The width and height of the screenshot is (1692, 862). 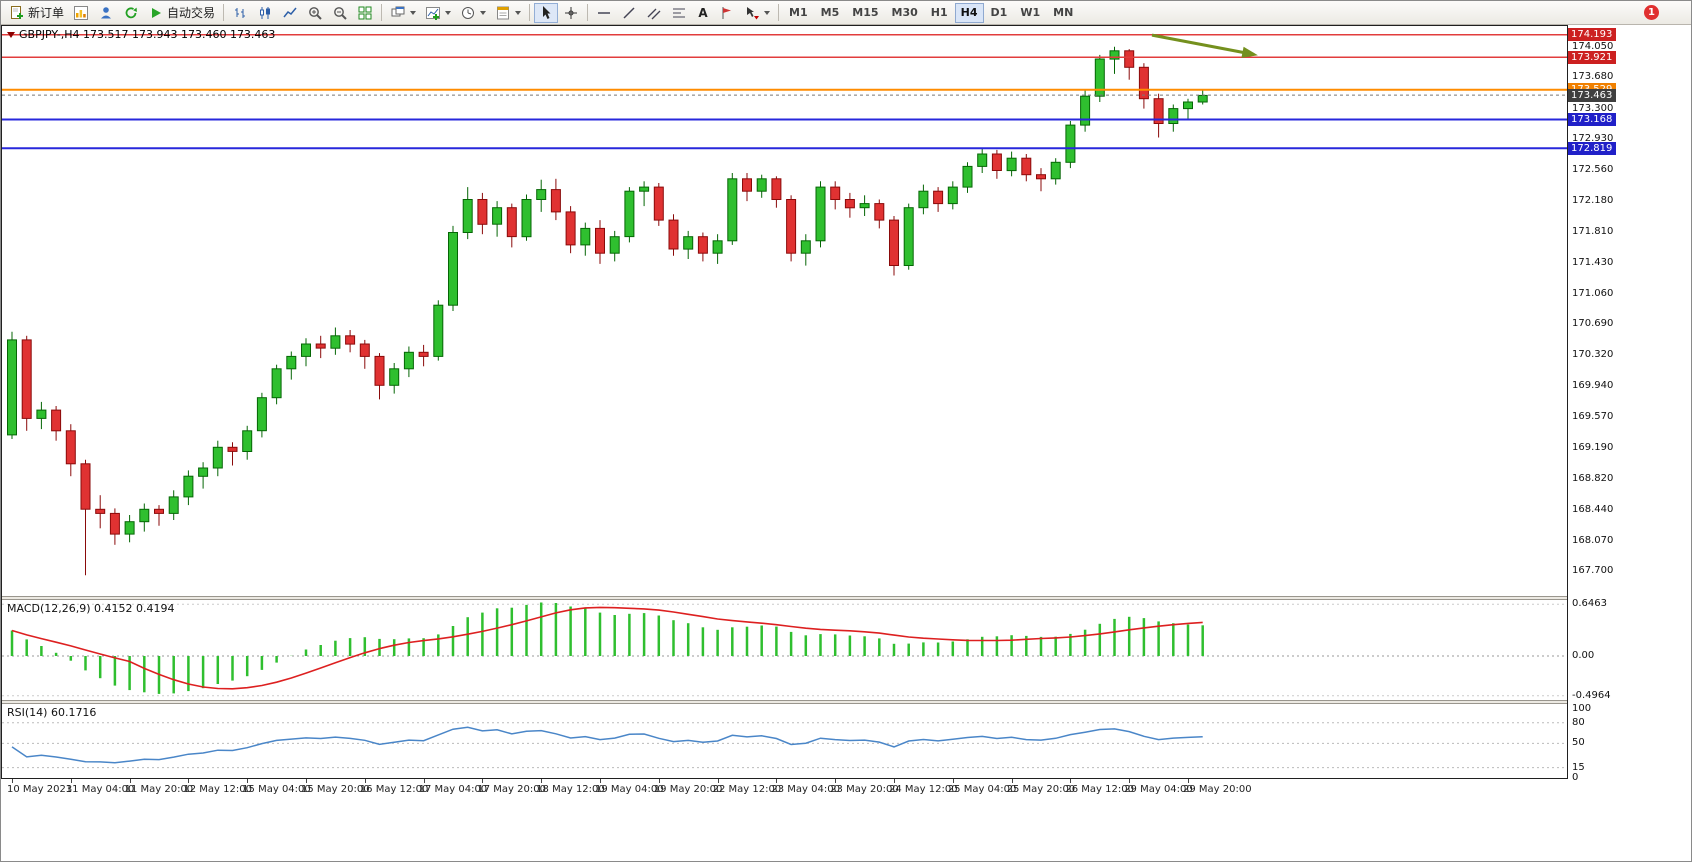 I want to click on candlestick-type-button, so click(x=265, y=13).